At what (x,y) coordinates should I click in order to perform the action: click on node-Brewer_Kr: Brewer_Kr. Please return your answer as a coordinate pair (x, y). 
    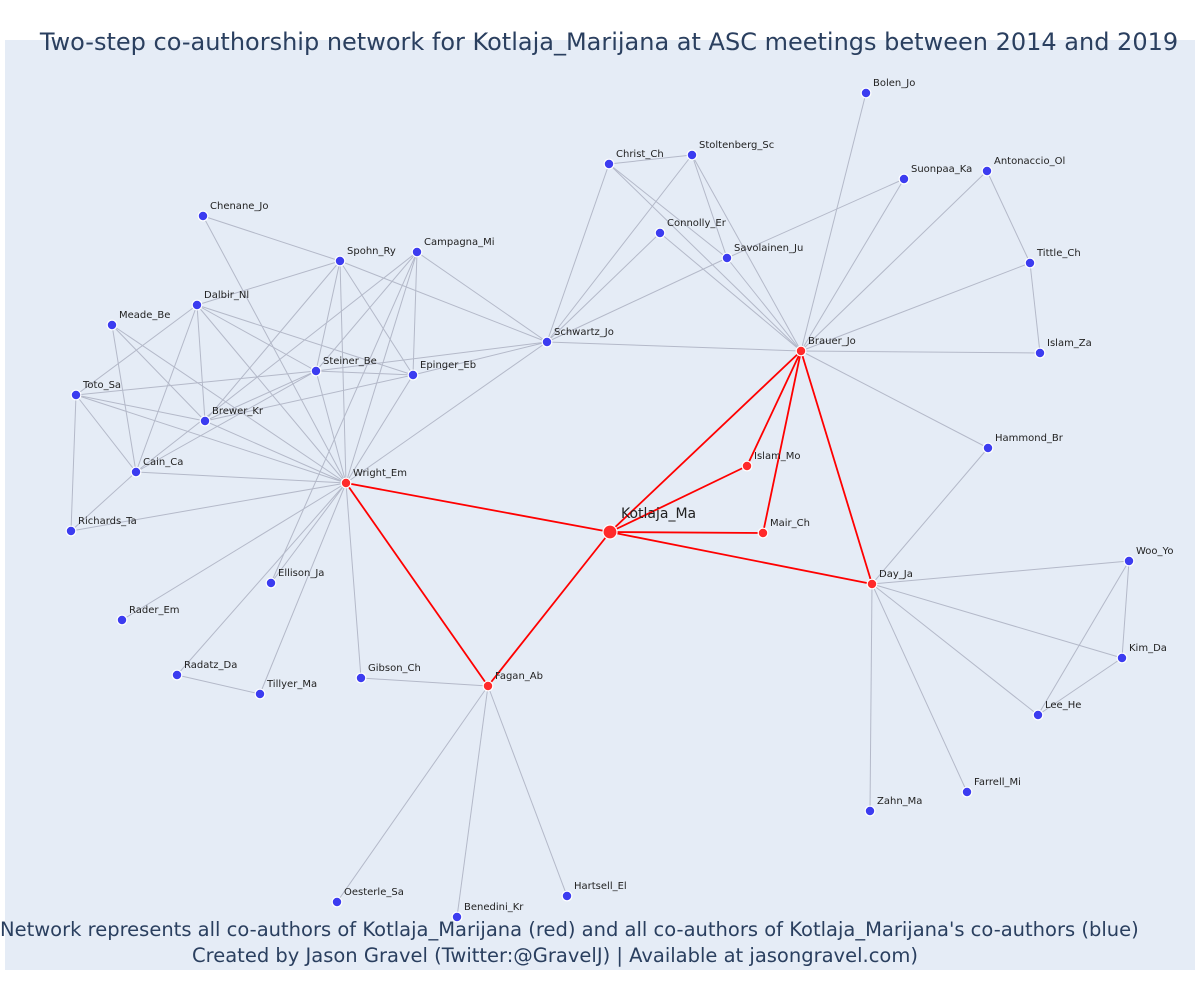
    Looking at the image, I should click on (231, 416).